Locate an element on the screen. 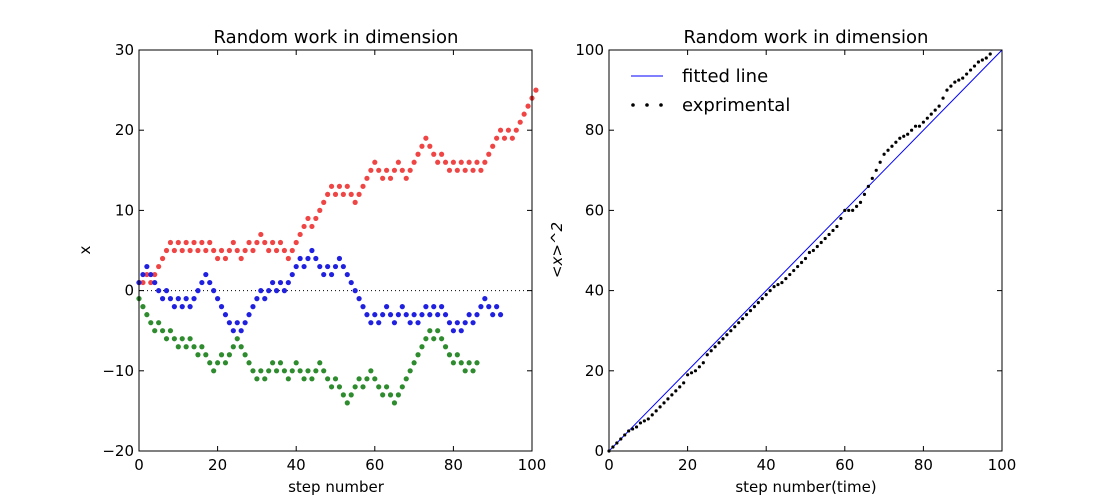 The width and height of the screenshot is (1112, 502). right-y-tick-label: 80 is located at coordinates (594, 130).